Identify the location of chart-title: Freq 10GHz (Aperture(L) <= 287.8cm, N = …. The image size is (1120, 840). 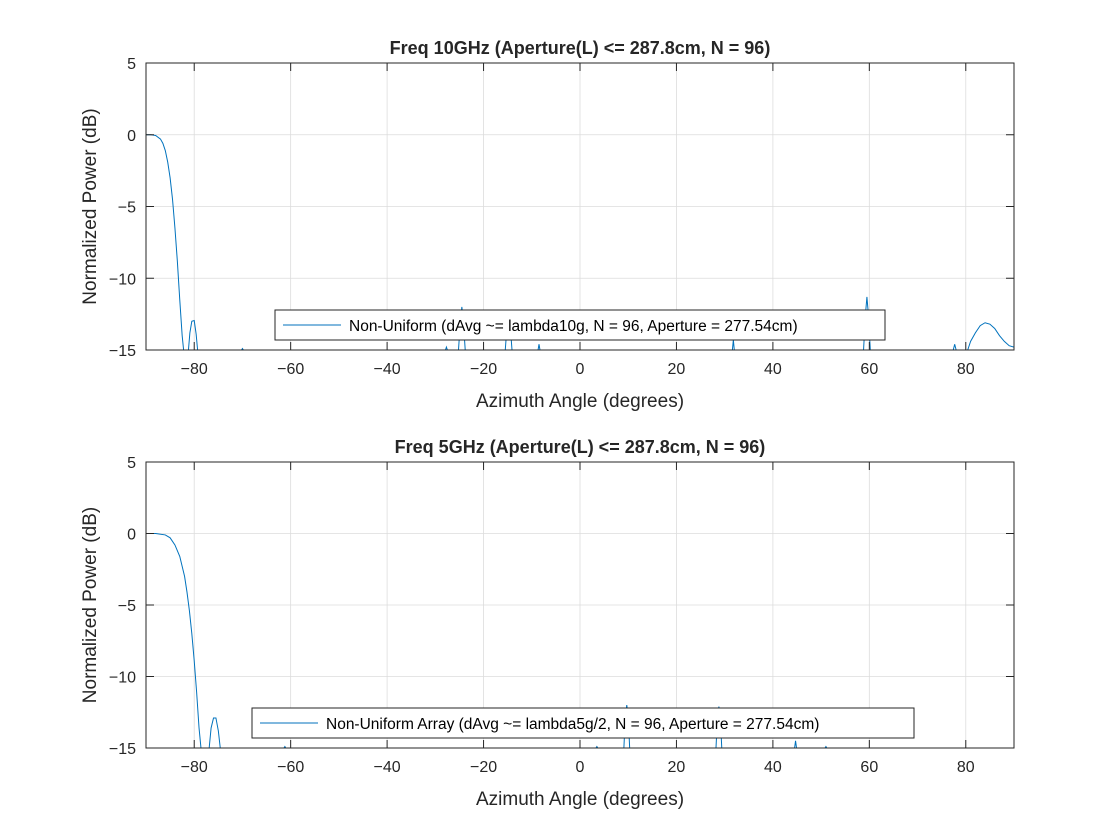
(580, 48).